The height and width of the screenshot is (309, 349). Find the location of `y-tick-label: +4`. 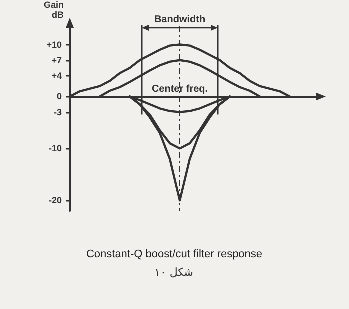

y-tick-label: +4 is located at coordinates (57, 75).